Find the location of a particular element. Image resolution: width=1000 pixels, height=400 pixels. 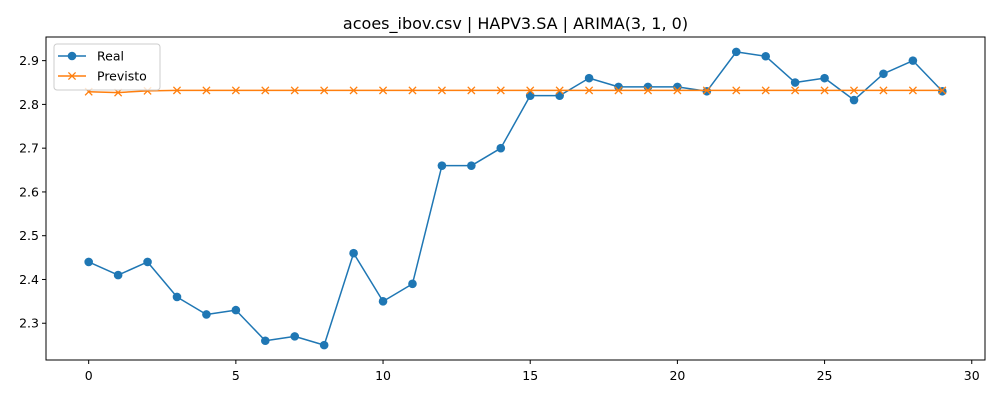

y-axis: 2.3 2.4 2.5 2.6 2.7 2.8 2.9 is located at coordinates (32, 192).